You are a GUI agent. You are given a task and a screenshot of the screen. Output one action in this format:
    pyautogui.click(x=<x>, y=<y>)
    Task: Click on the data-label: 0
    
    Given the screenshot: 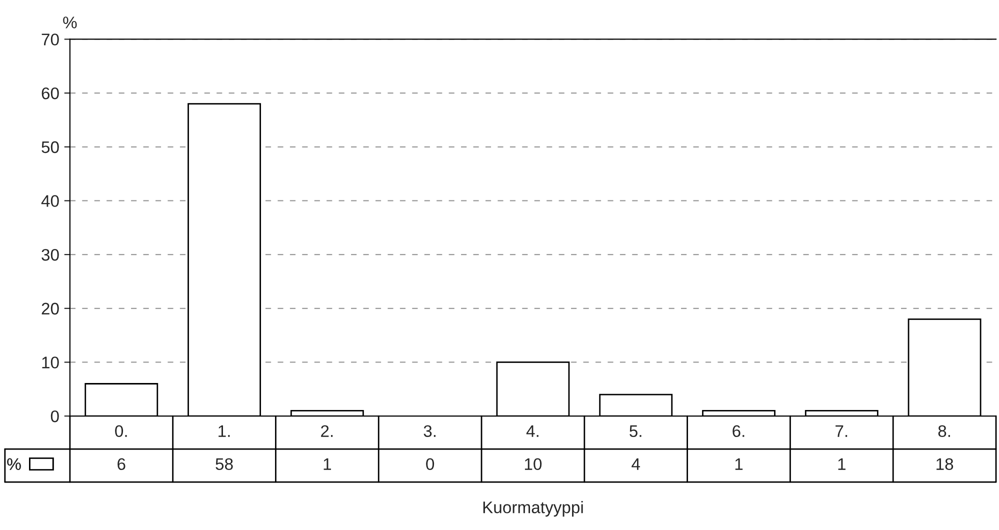 What is the action you would take?
    pyautogui.click(x=430, y=464)
    